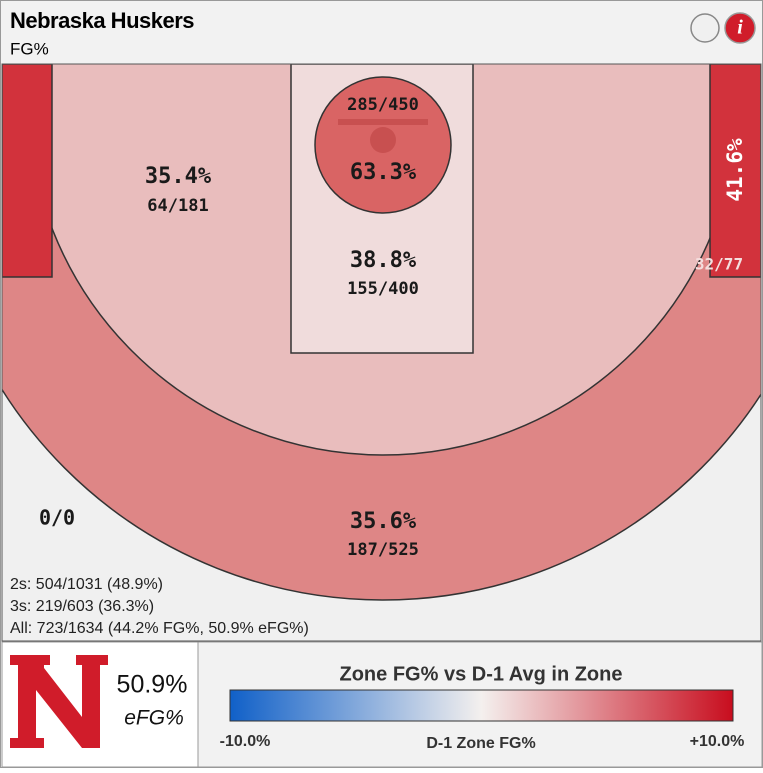  Describe the element at coordinates (383, 289) in the screenshot. I see `zone-made-att: 155/400` at that location.